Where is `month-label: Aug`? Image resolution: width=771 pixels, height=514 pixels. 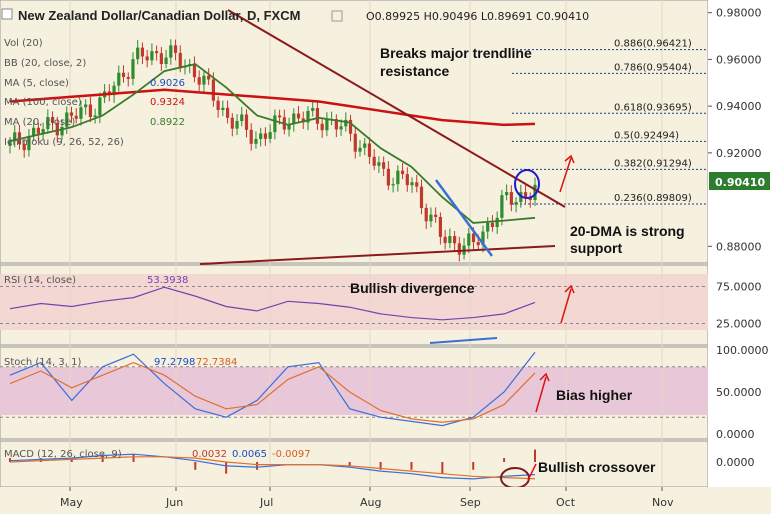 month-label: Aug is located at coordinates (370, 502).